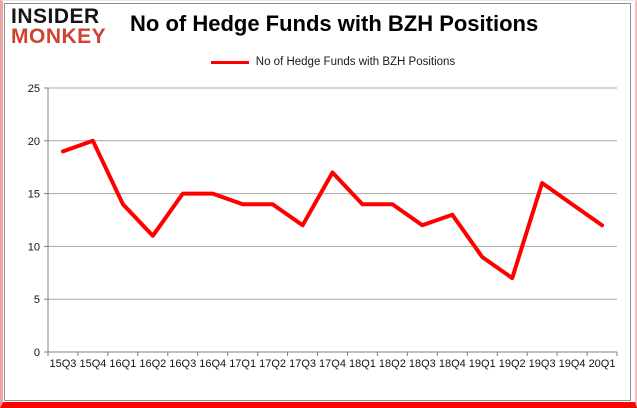 This screenshot has width=637, height=408. I want to click on x-axis-label: 17Q1, so click(242, 364).